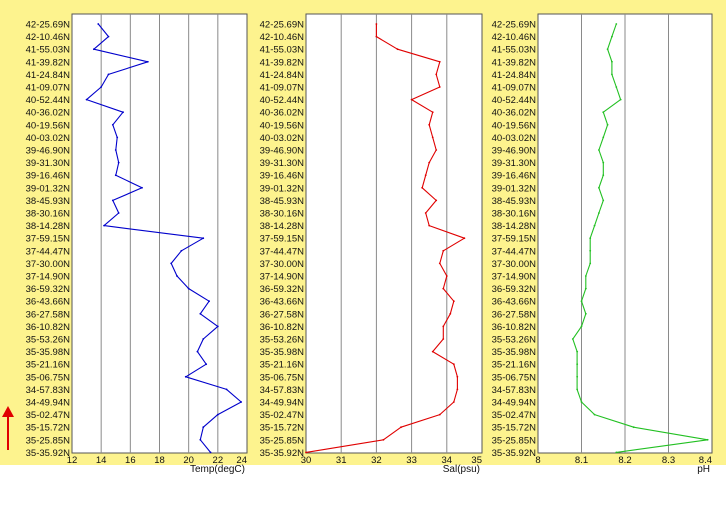  I want to click on ph-latitude-label: 41-09.07N, so click(514, 88).